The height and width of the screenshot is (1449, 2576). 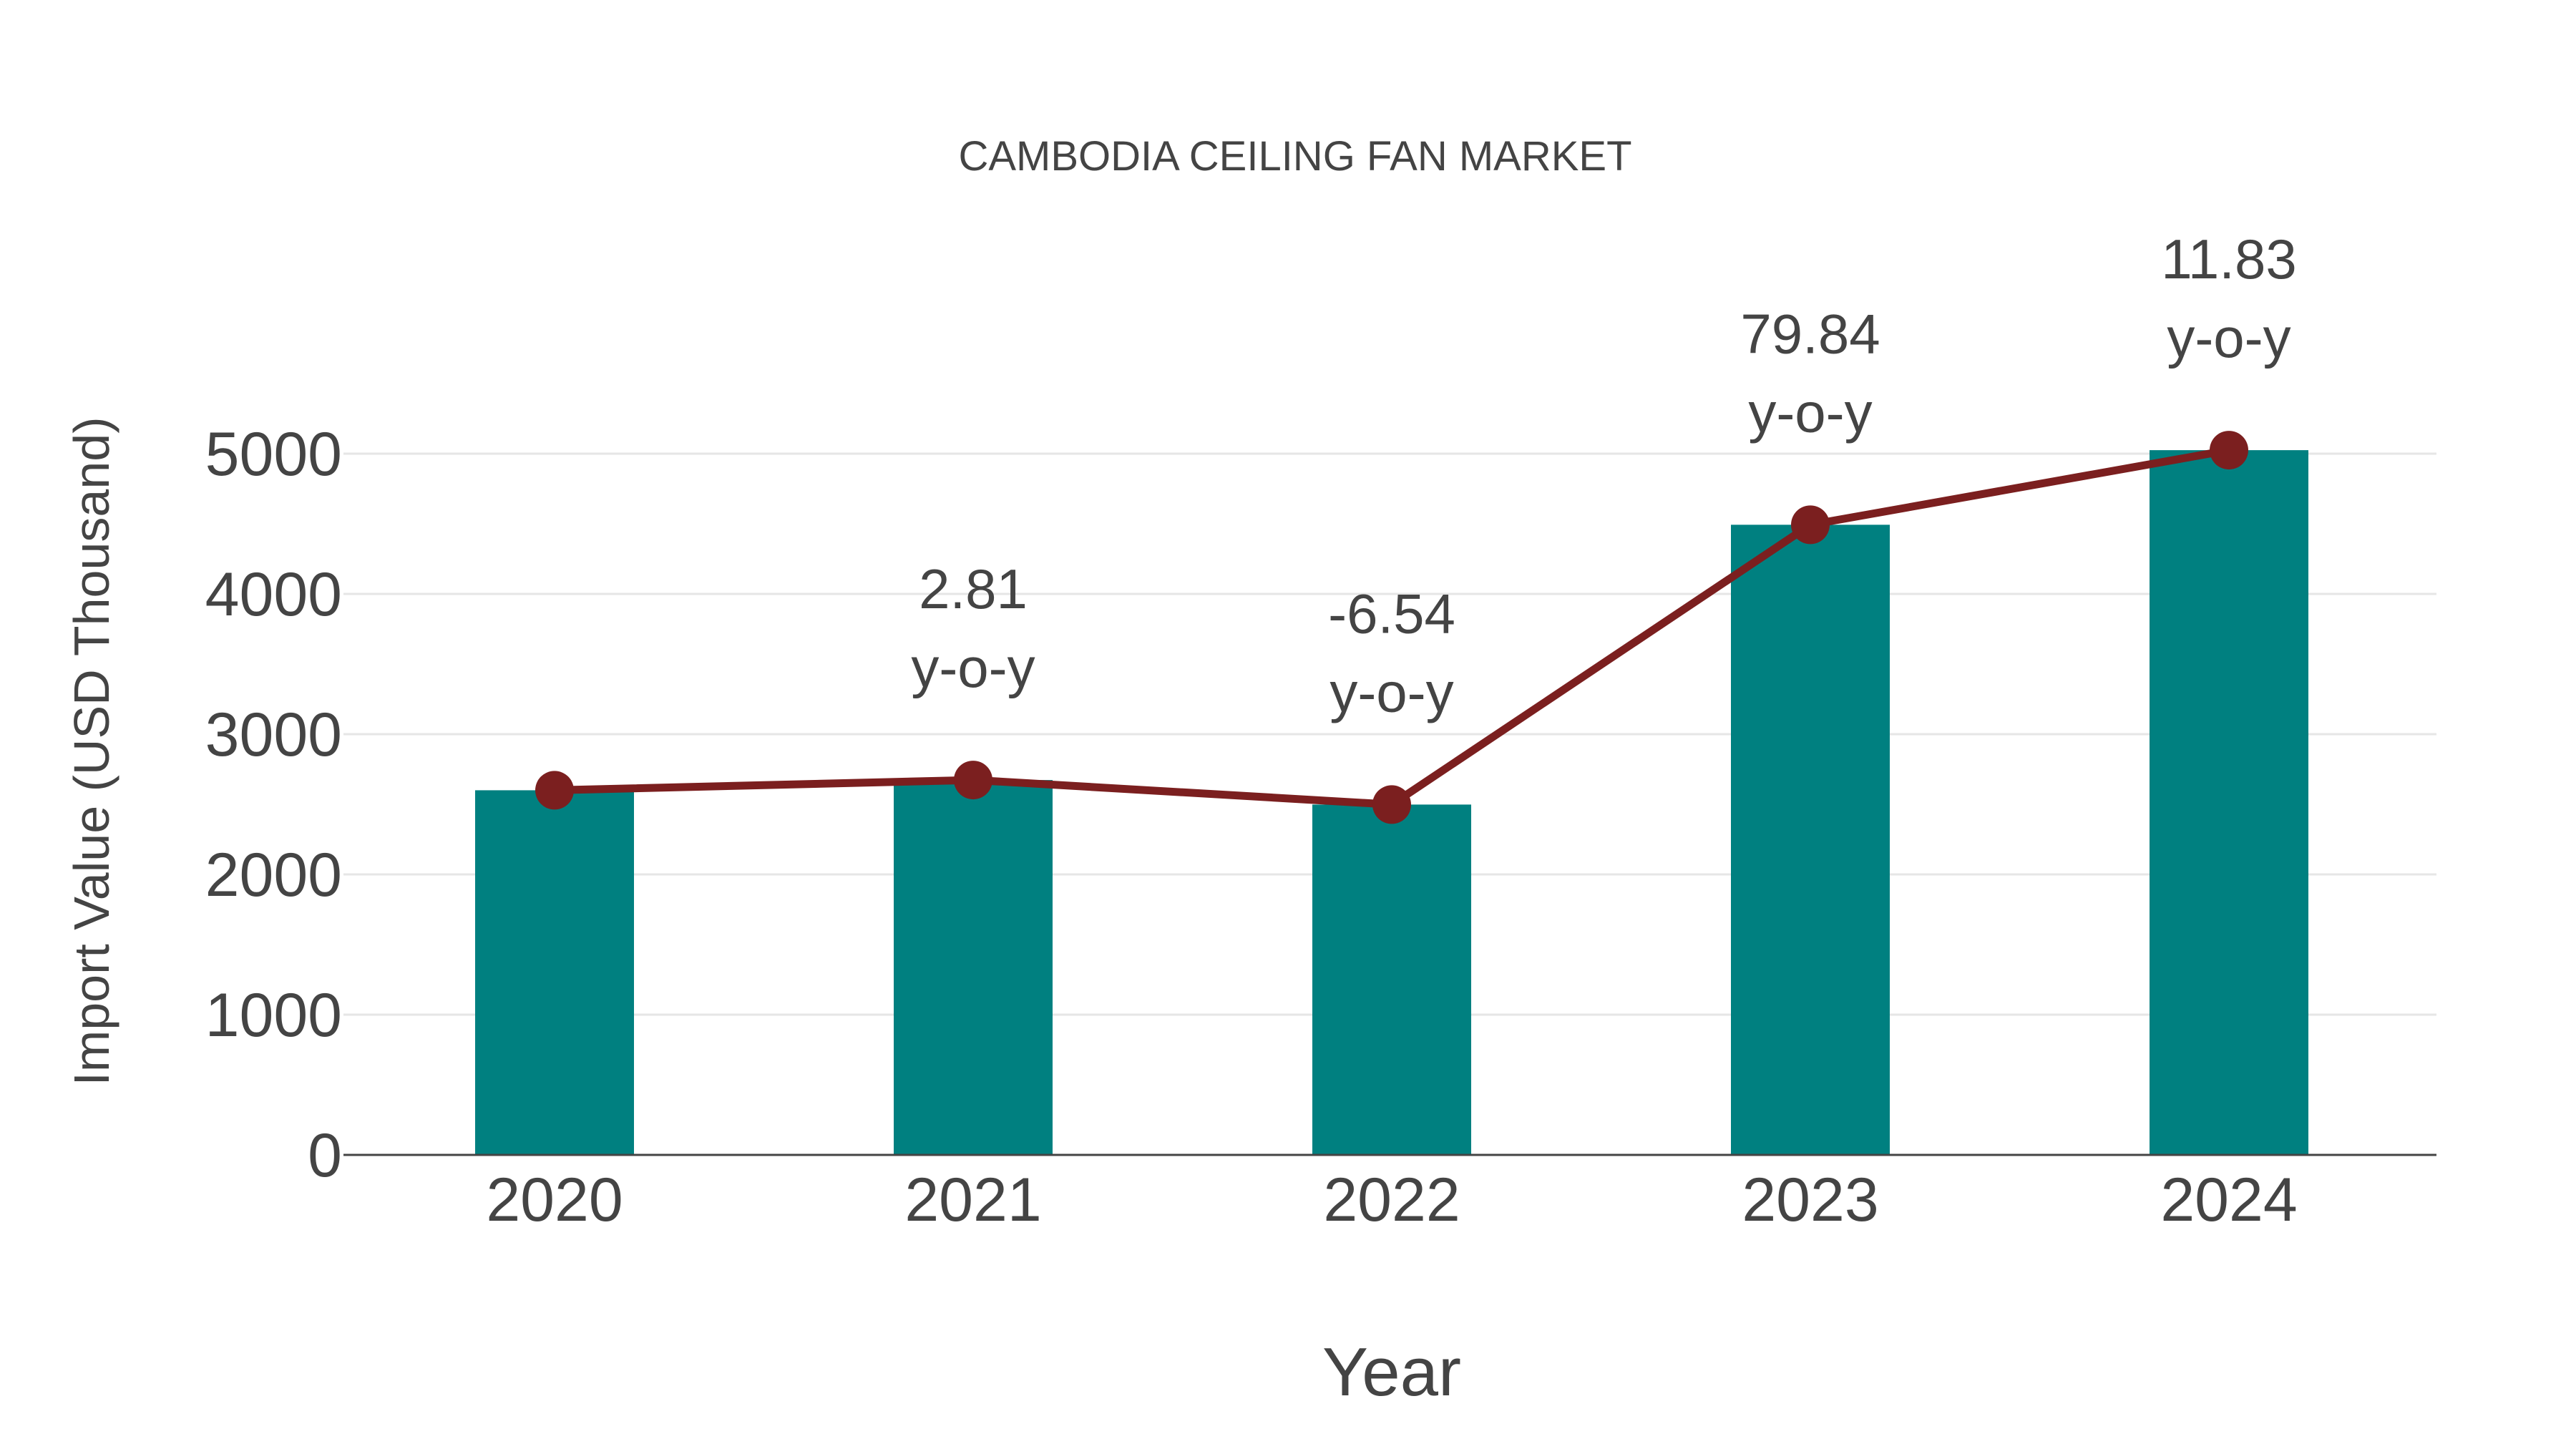 What do you see at coordinates (2228, 1200) in the screenshot?
I see `x-tick-label: 2024` at bounding box center [2228, 1200].